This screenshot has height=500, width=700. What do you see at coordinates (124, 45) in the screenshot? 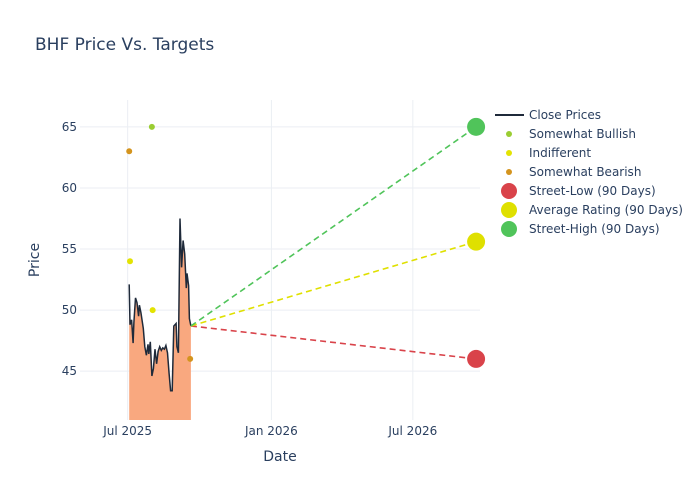
I see `chart-title: BHF Price Vs. Targets` at bounding box center [124, 45].